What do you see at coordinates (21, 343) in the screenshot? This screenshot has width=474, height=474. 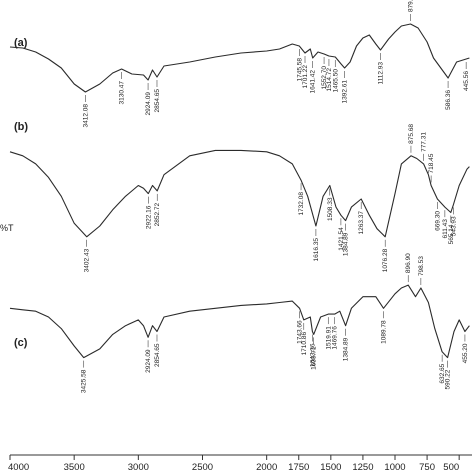 I see `panel-label: (c)` at bounding box center [21, 343].